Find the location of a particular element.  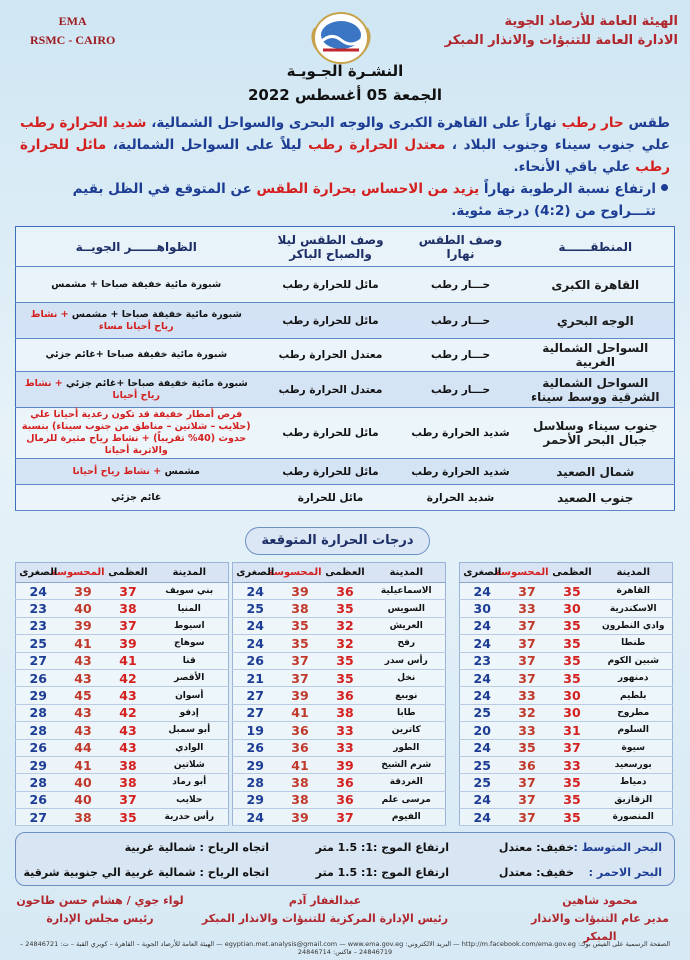

night-weather: مائل للحرارة is located at coordinates (330, 497).